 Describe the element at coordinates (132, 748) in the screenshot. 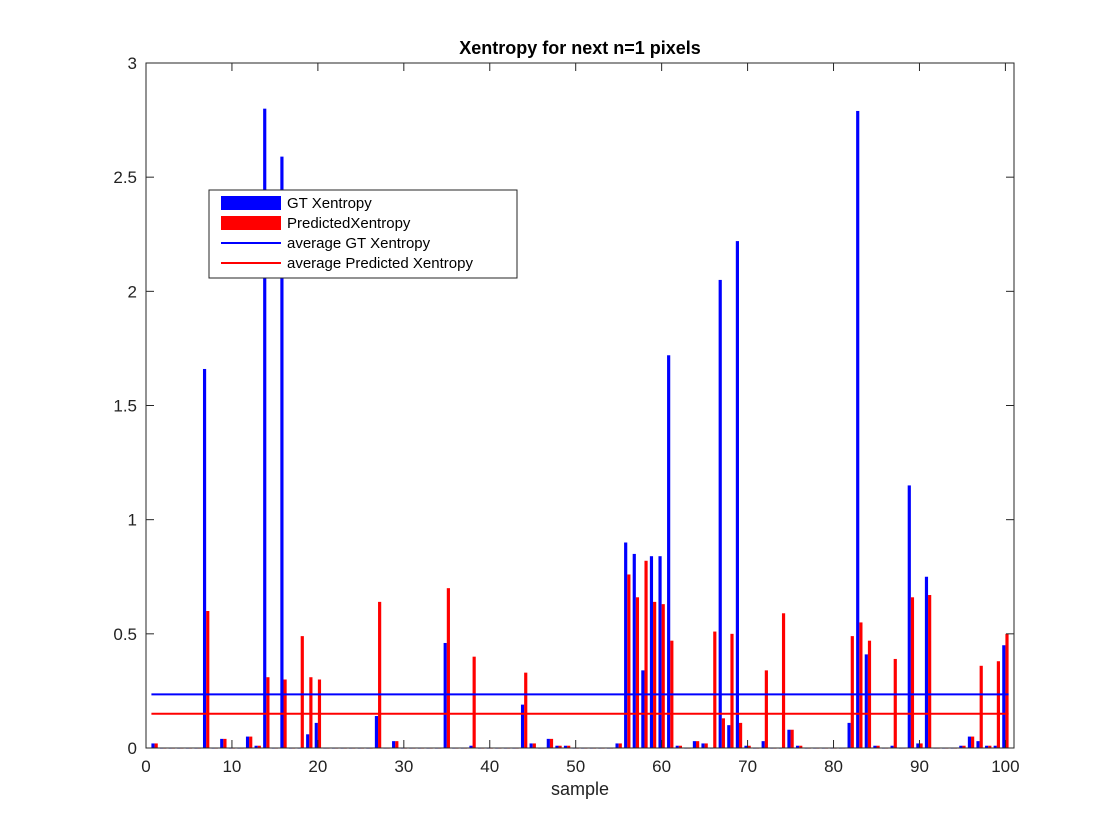

I see `y-tick-label: 0` at that location.